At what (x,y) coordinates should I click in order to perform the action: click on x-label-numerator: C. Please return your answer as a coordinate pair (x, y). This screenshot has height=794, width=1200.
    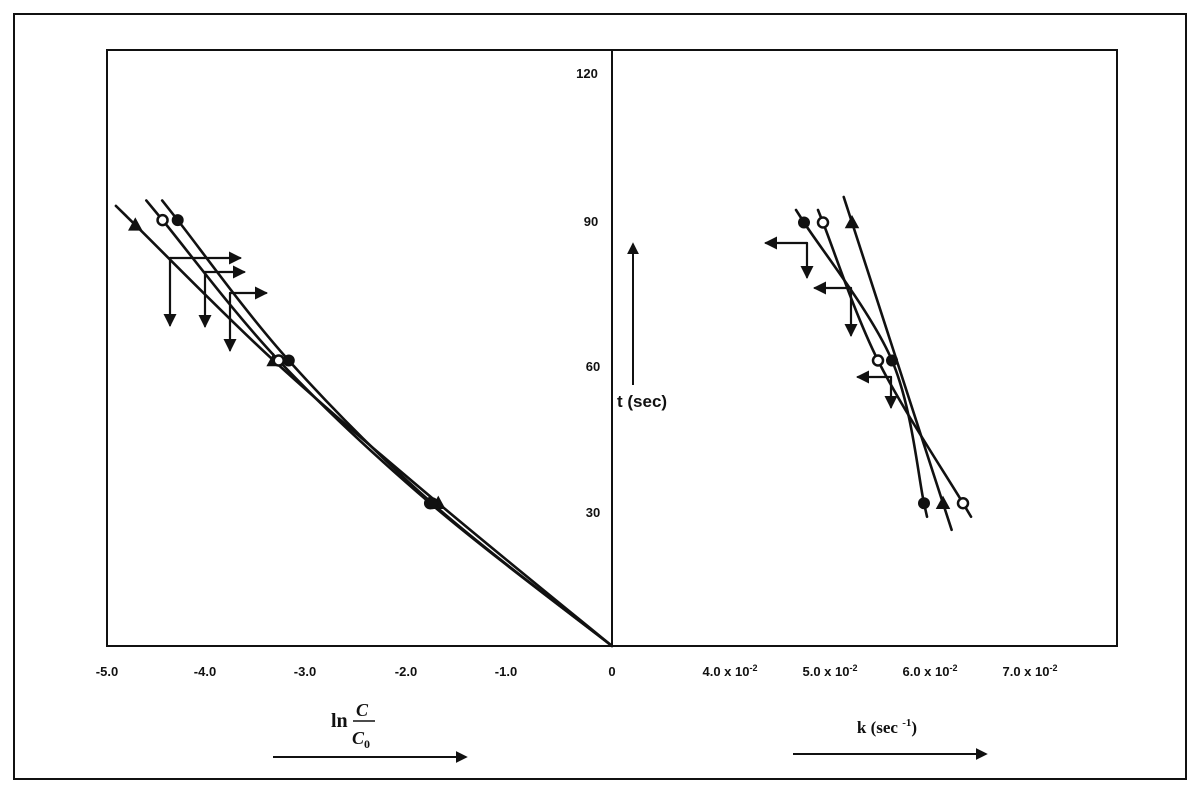
    Looking at the image, I should click on (362, 710).